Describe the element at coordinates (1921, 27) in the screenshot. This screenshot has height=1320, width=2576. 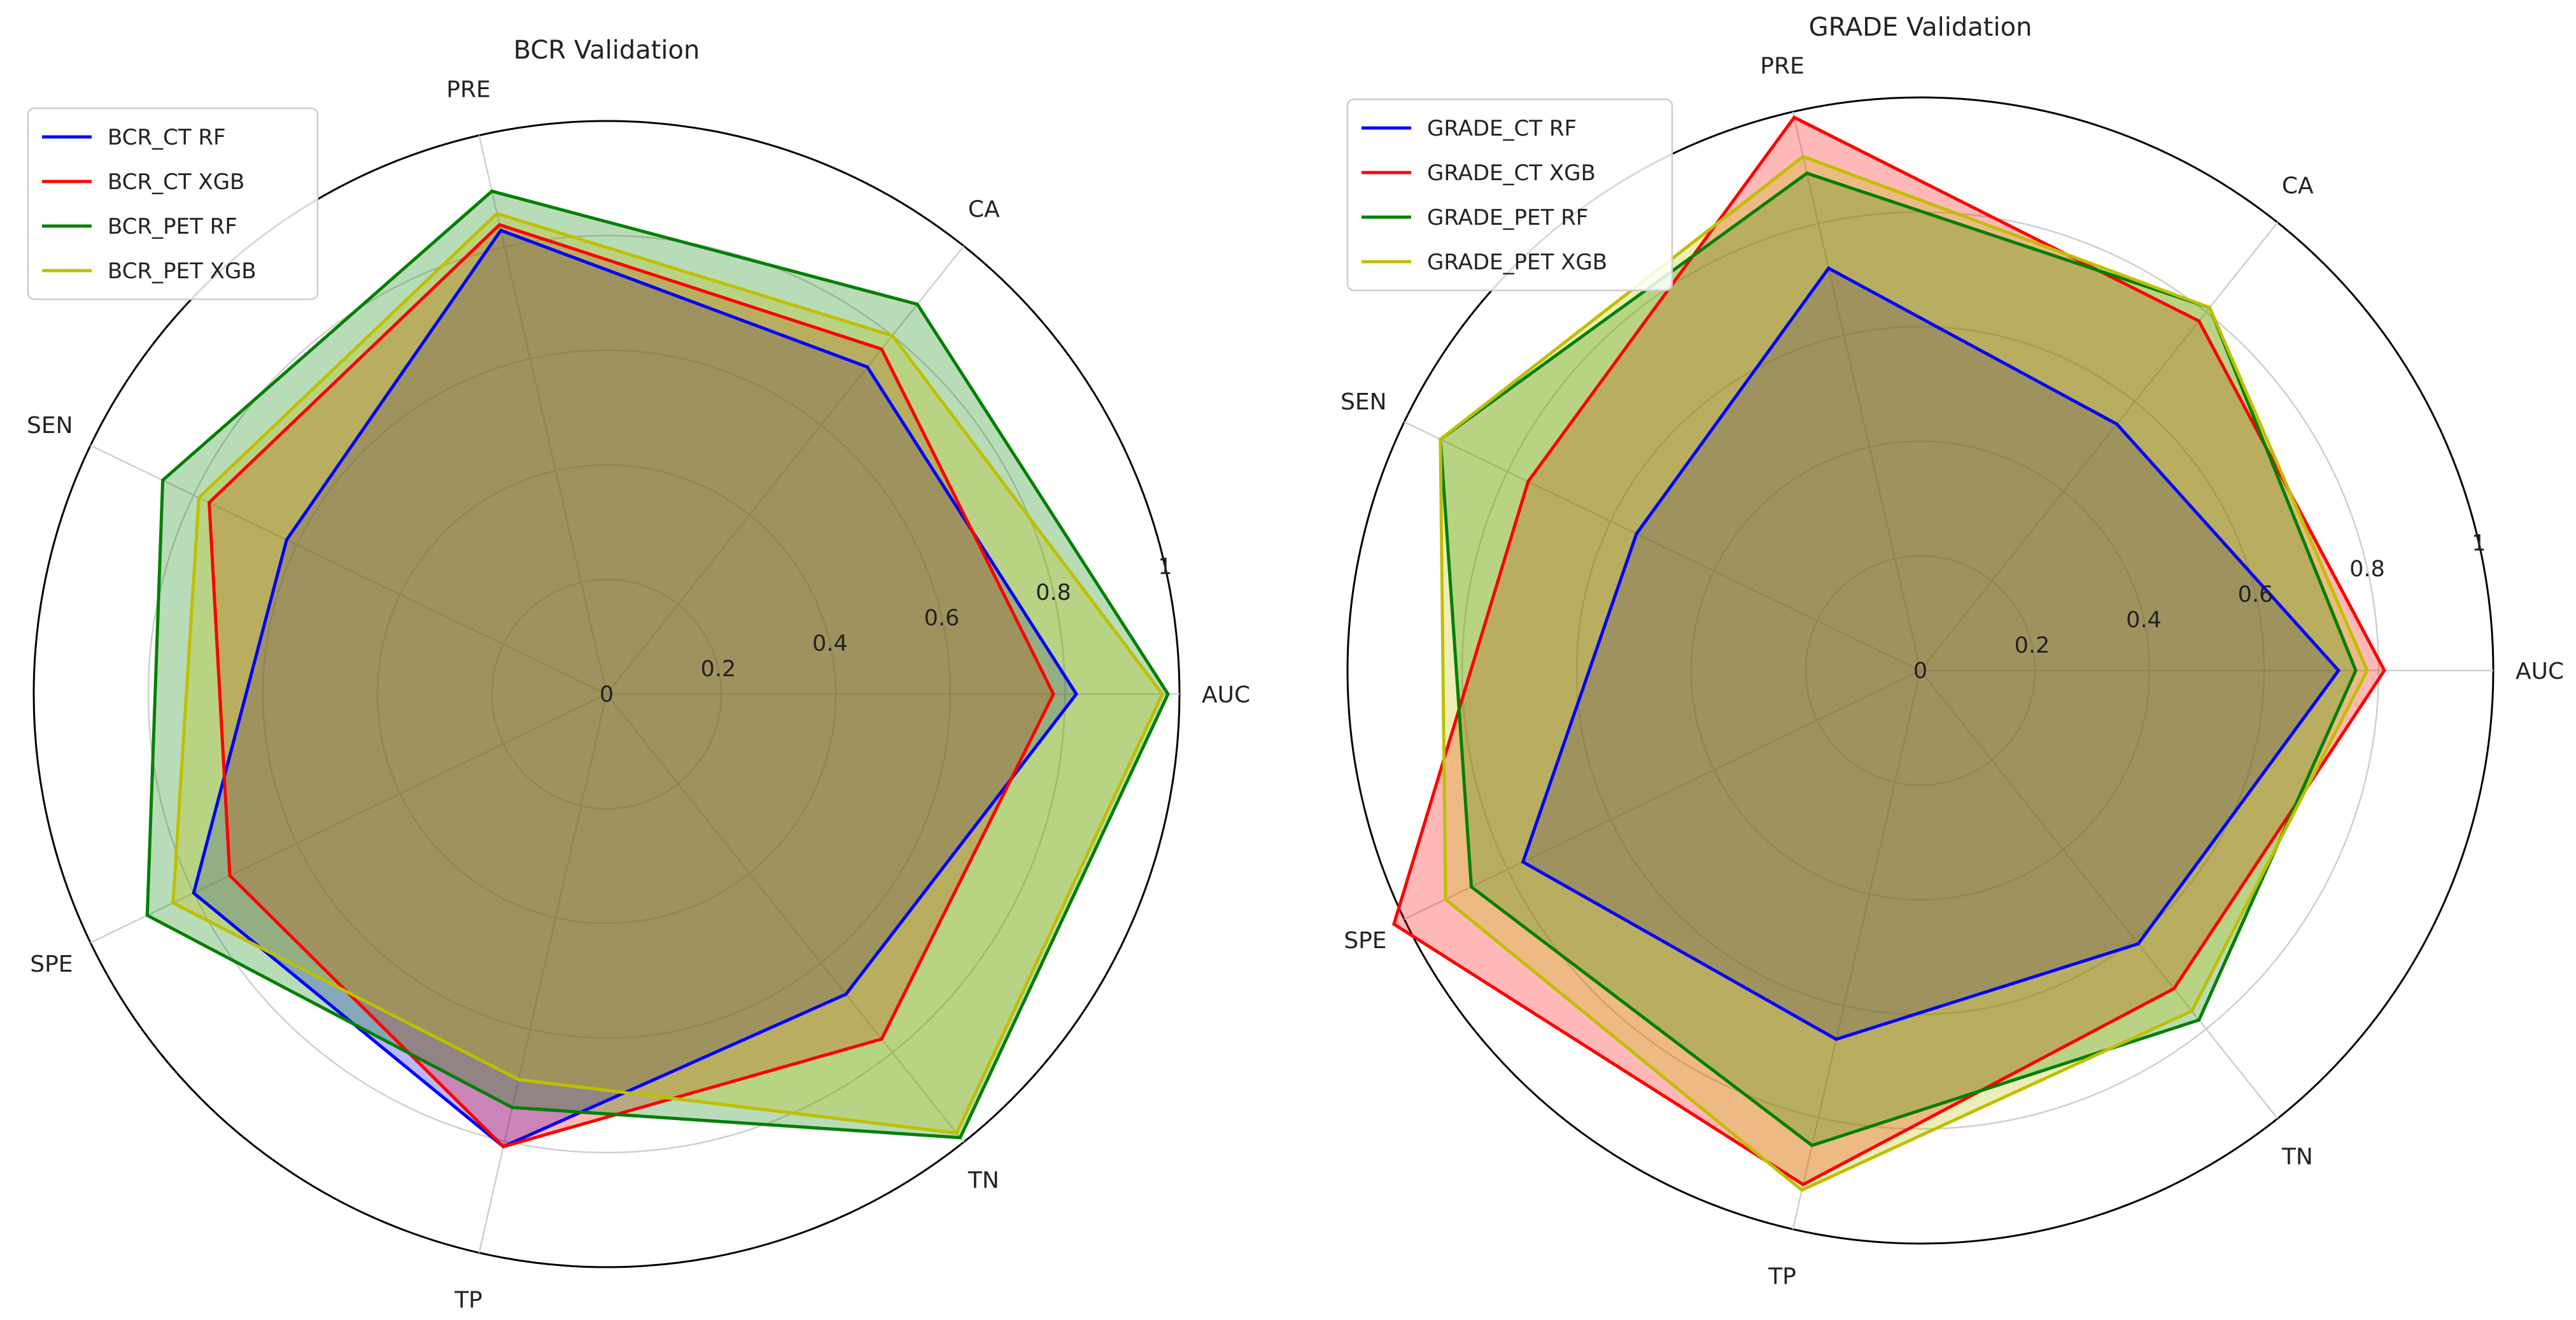
I see `grade-chart-title: GRADE Validation` at that location.